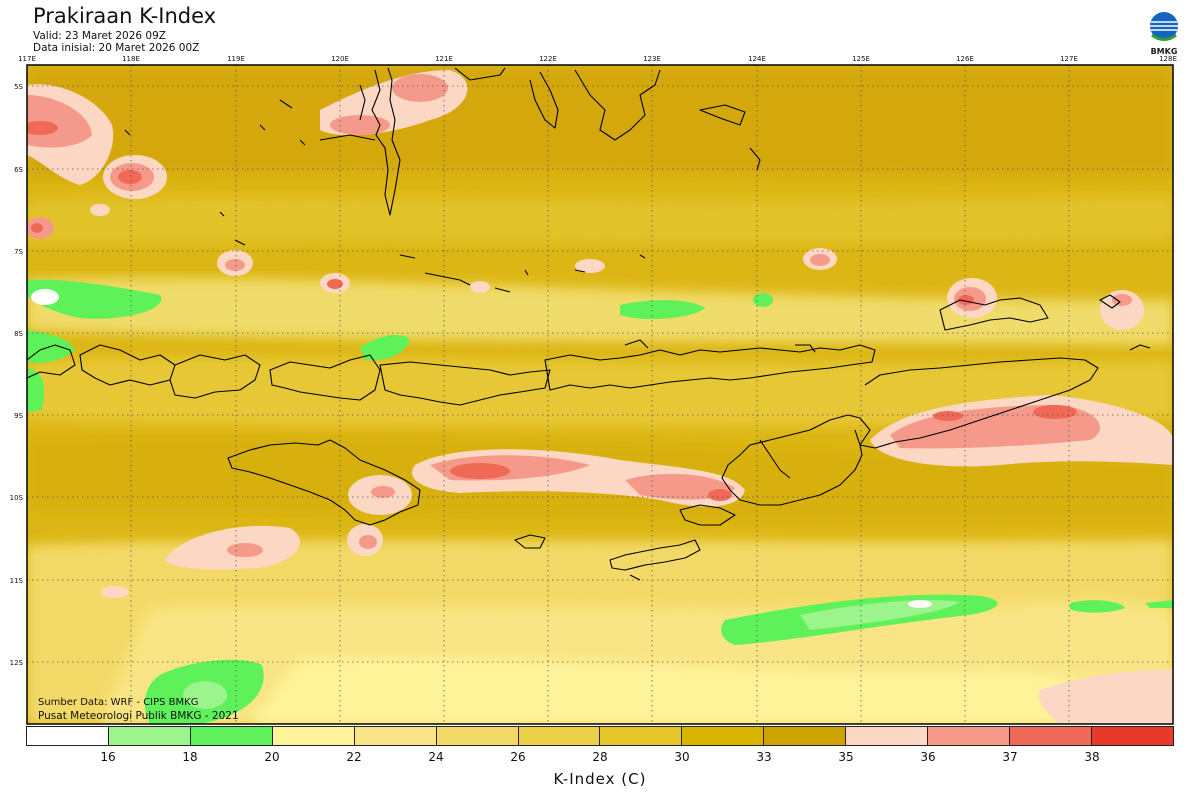  What do you see at coordinates (125, 16) in the screenshot?
I see `page-title: Prakiraan K-Index` at bounding box center [125, 16].